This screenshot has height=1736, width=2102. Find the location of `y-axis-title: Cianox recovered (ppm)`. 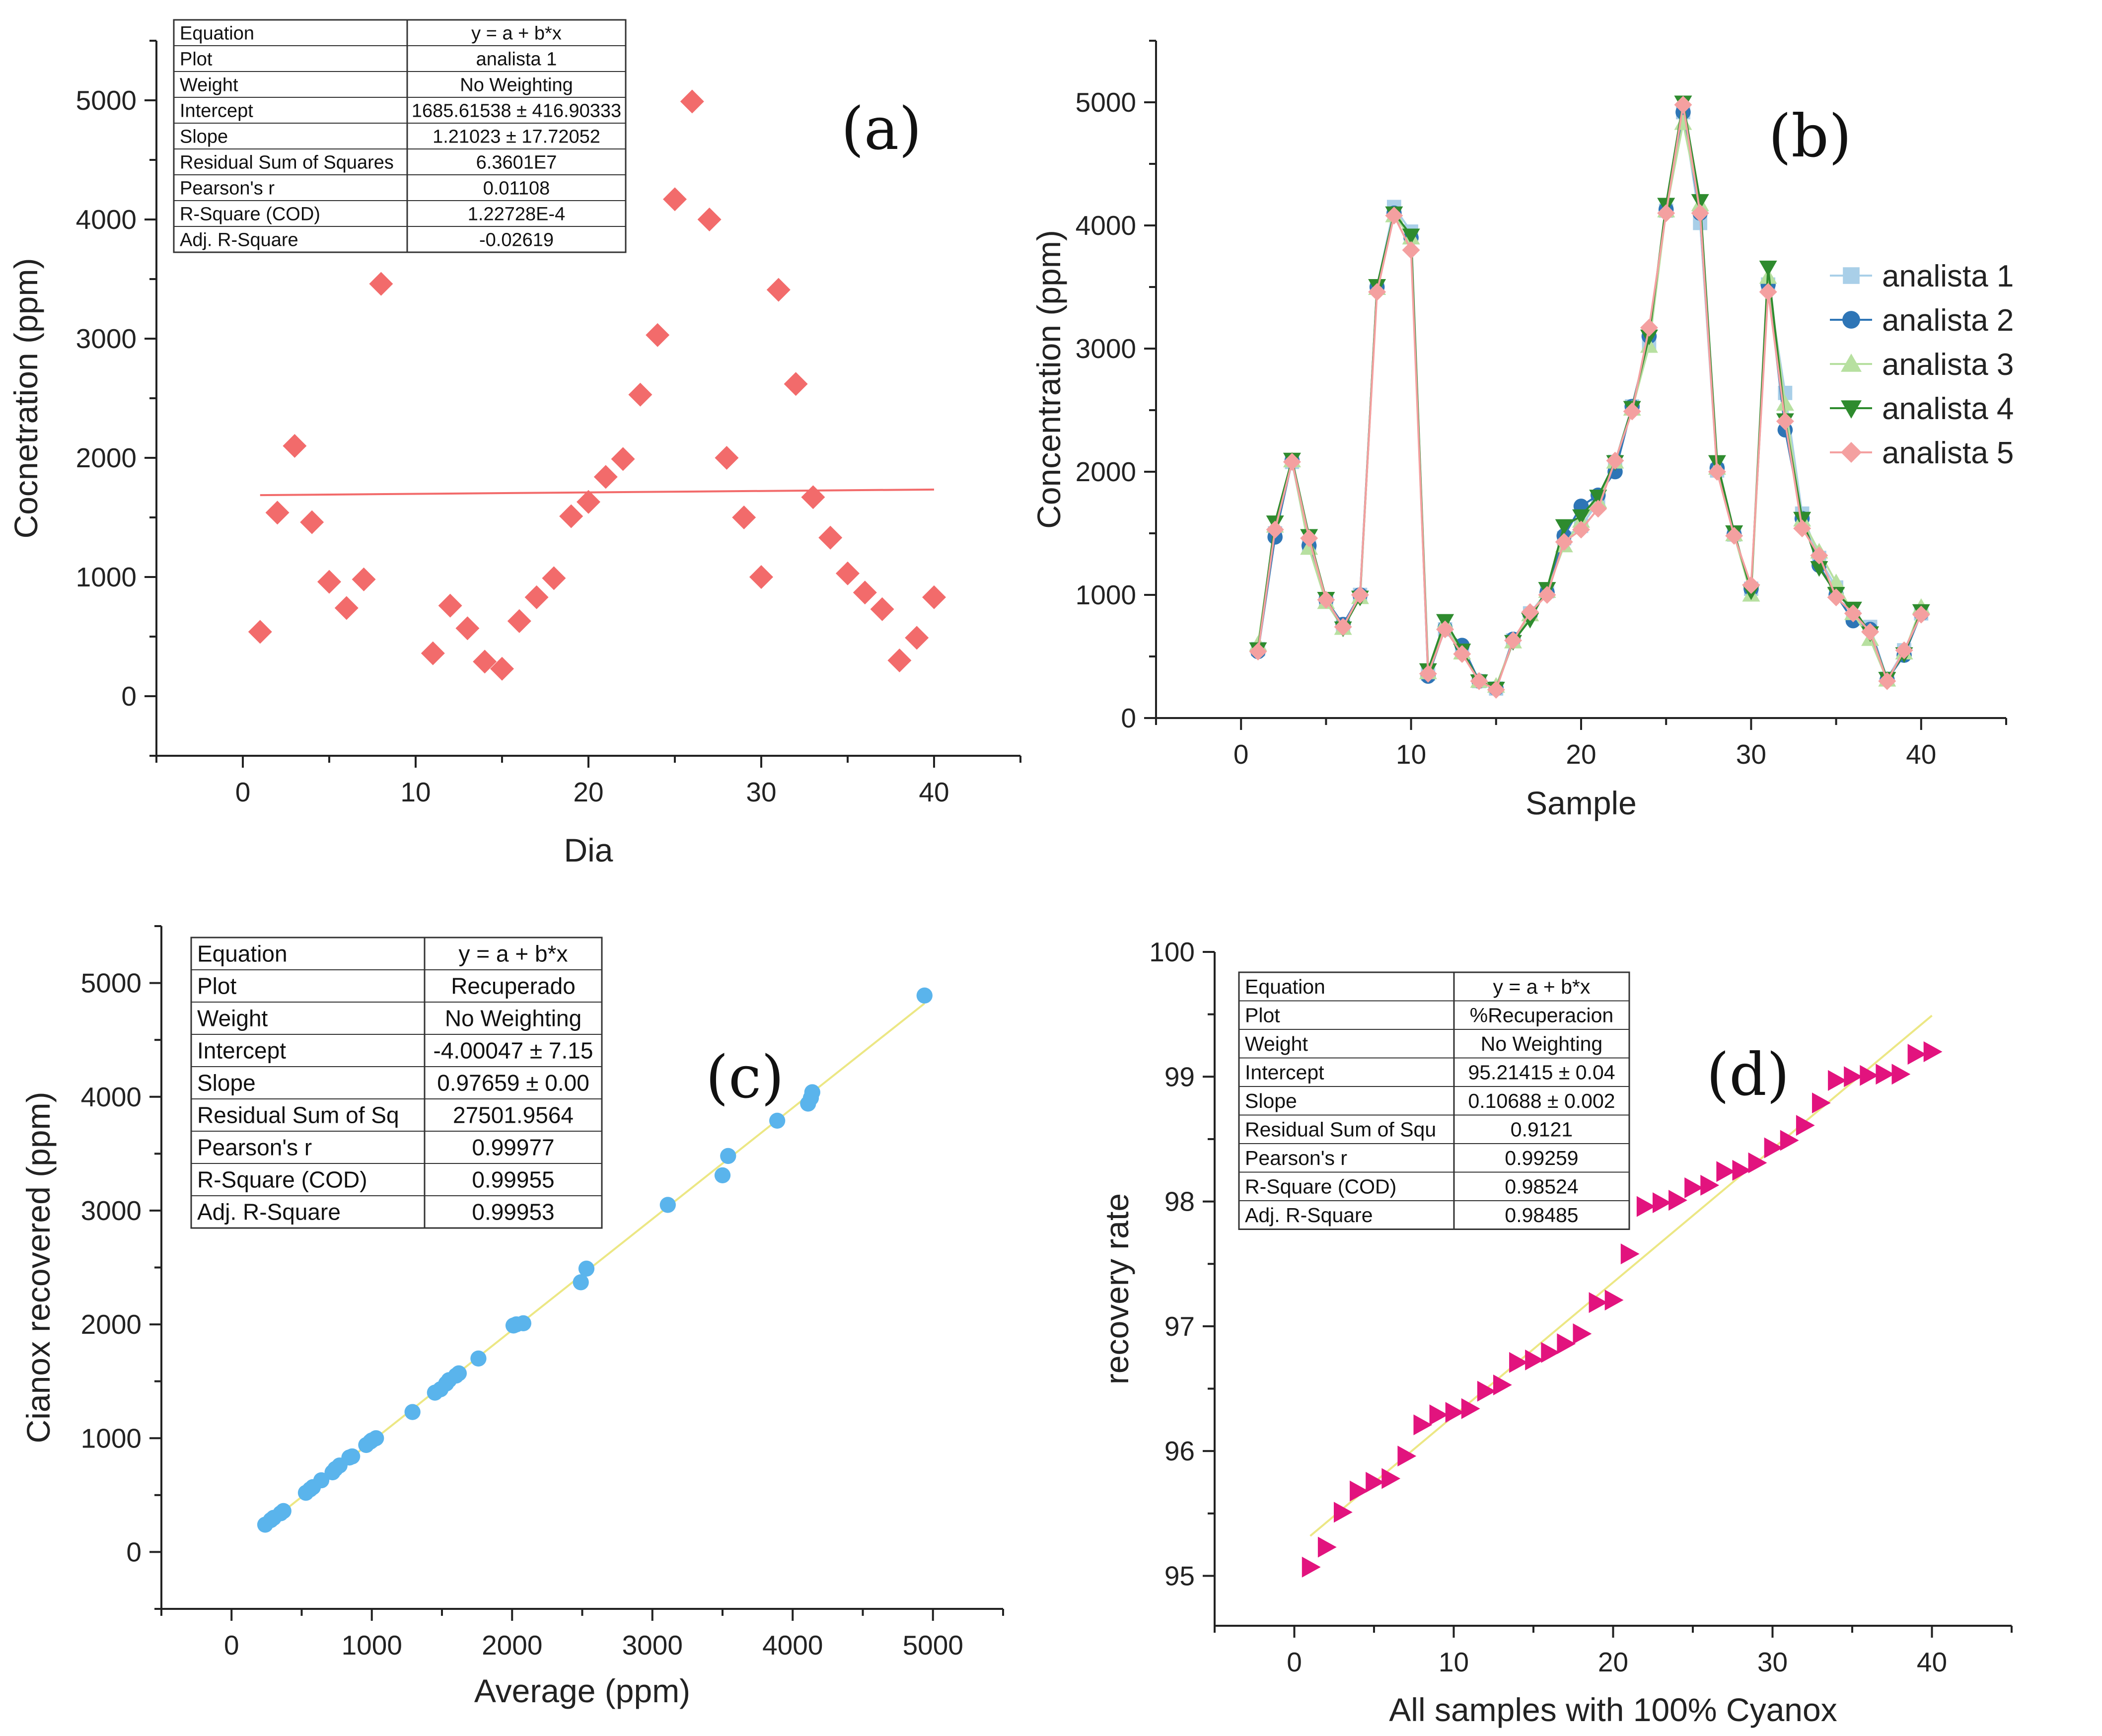

y-axis-title: Cianox recovered (ppm) is located at coordinates (38, 1268).